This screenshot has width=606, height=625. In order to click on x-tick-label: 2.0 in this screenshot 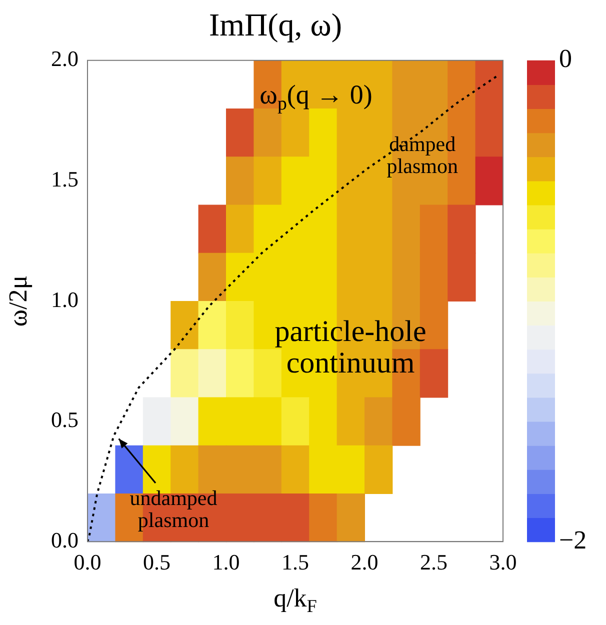, I will do `click(364, 562)`.